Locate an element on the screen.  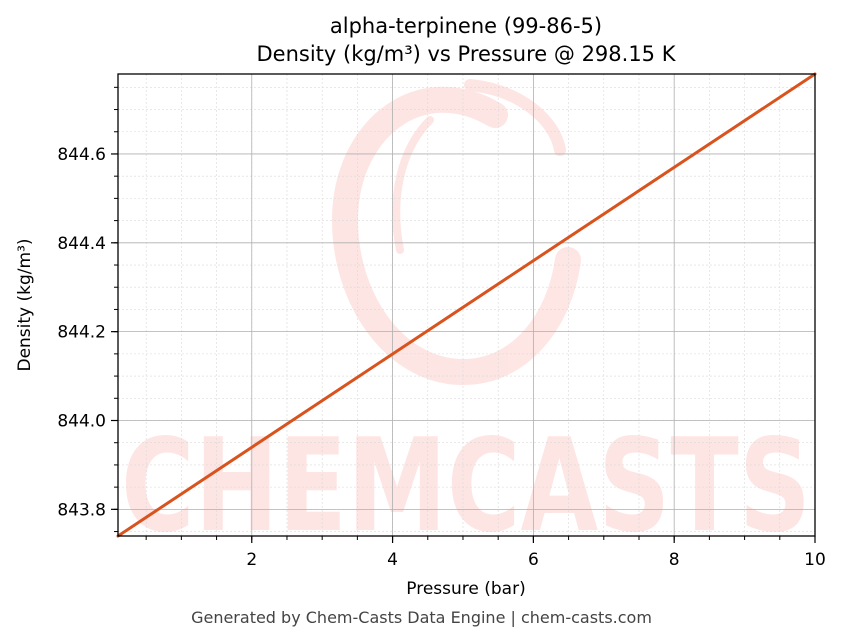
y-tick-label: 844.6 is located at coordinates (81, 155).